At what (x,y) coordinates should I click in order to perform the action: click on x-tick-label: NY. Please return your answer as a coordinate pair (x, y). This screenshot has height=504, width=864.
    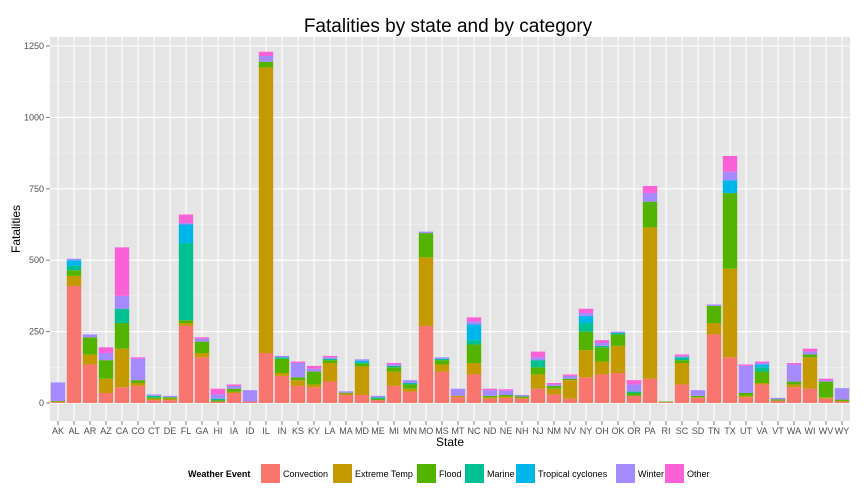
    Looking at the image, I should click on (586, 431).